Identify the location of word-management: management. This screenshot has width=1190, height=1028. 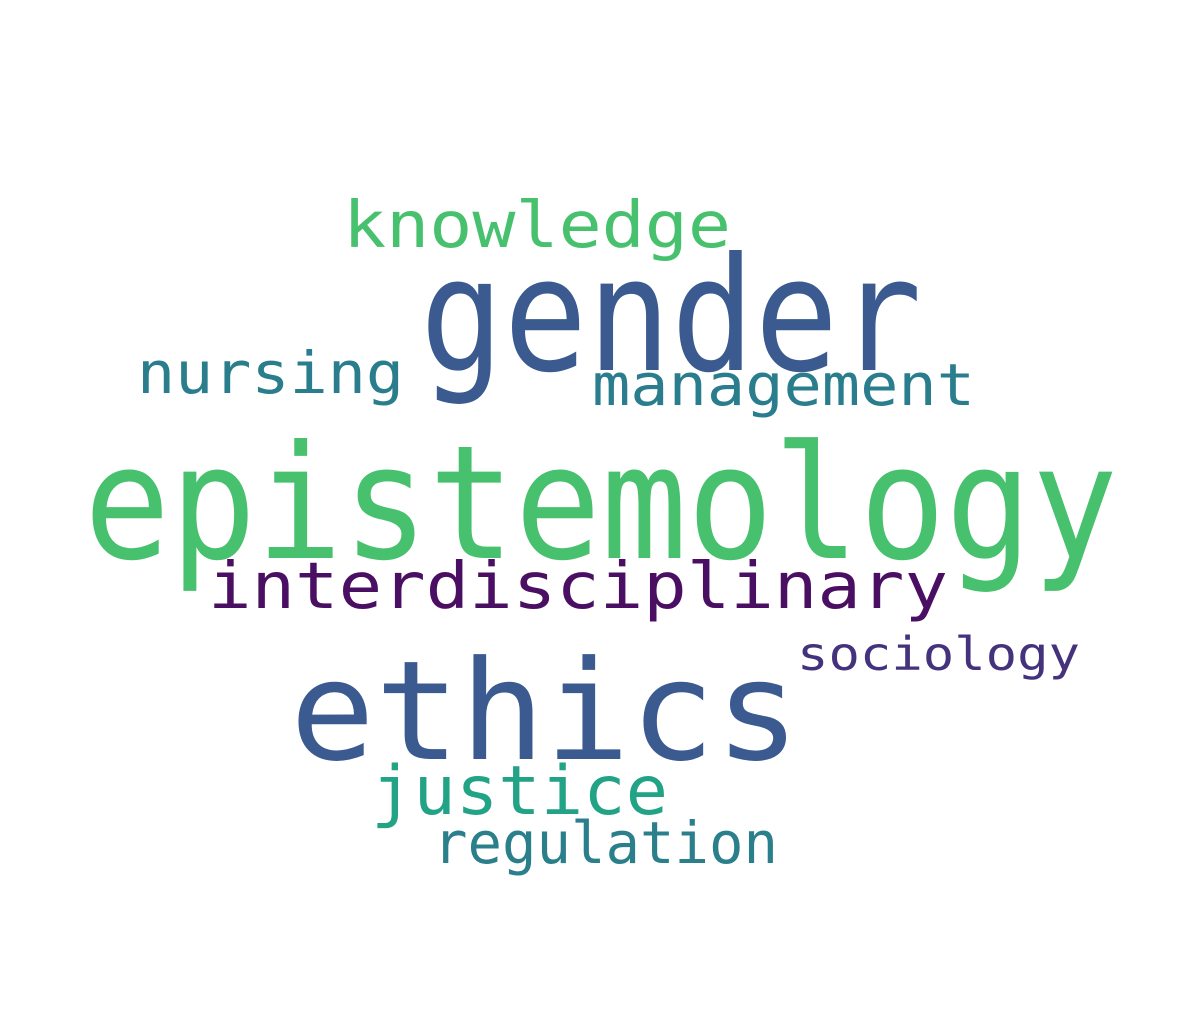
(784, 384).